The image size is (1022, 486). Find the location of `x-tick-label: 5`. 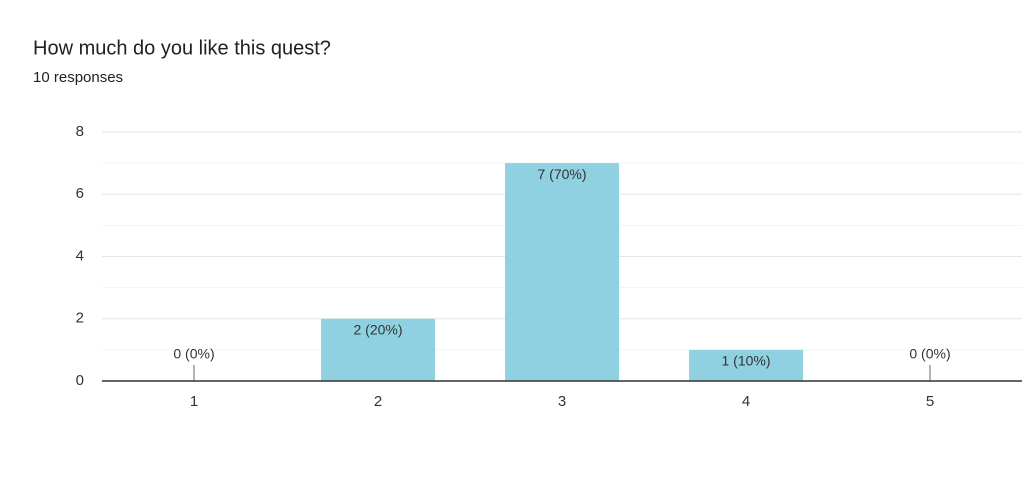

x-tick-label: 5 is located at coordinates (930, 401).